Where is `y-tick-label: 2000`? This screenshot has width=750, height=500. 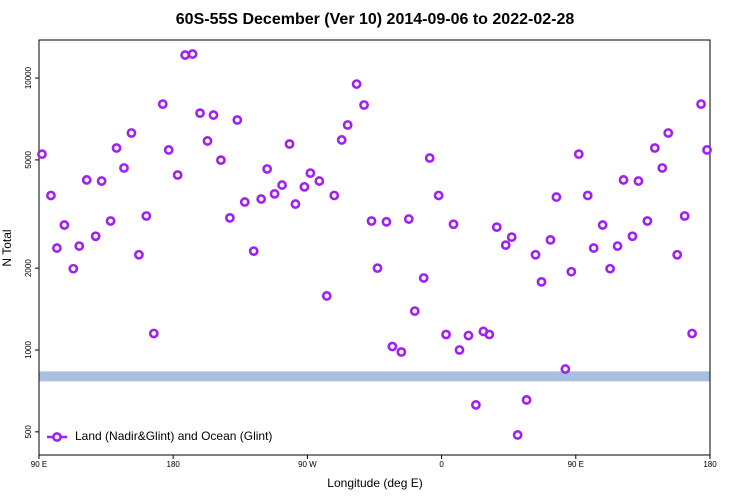
y-tick-label: 2000 is located at coordinates (28, 268).